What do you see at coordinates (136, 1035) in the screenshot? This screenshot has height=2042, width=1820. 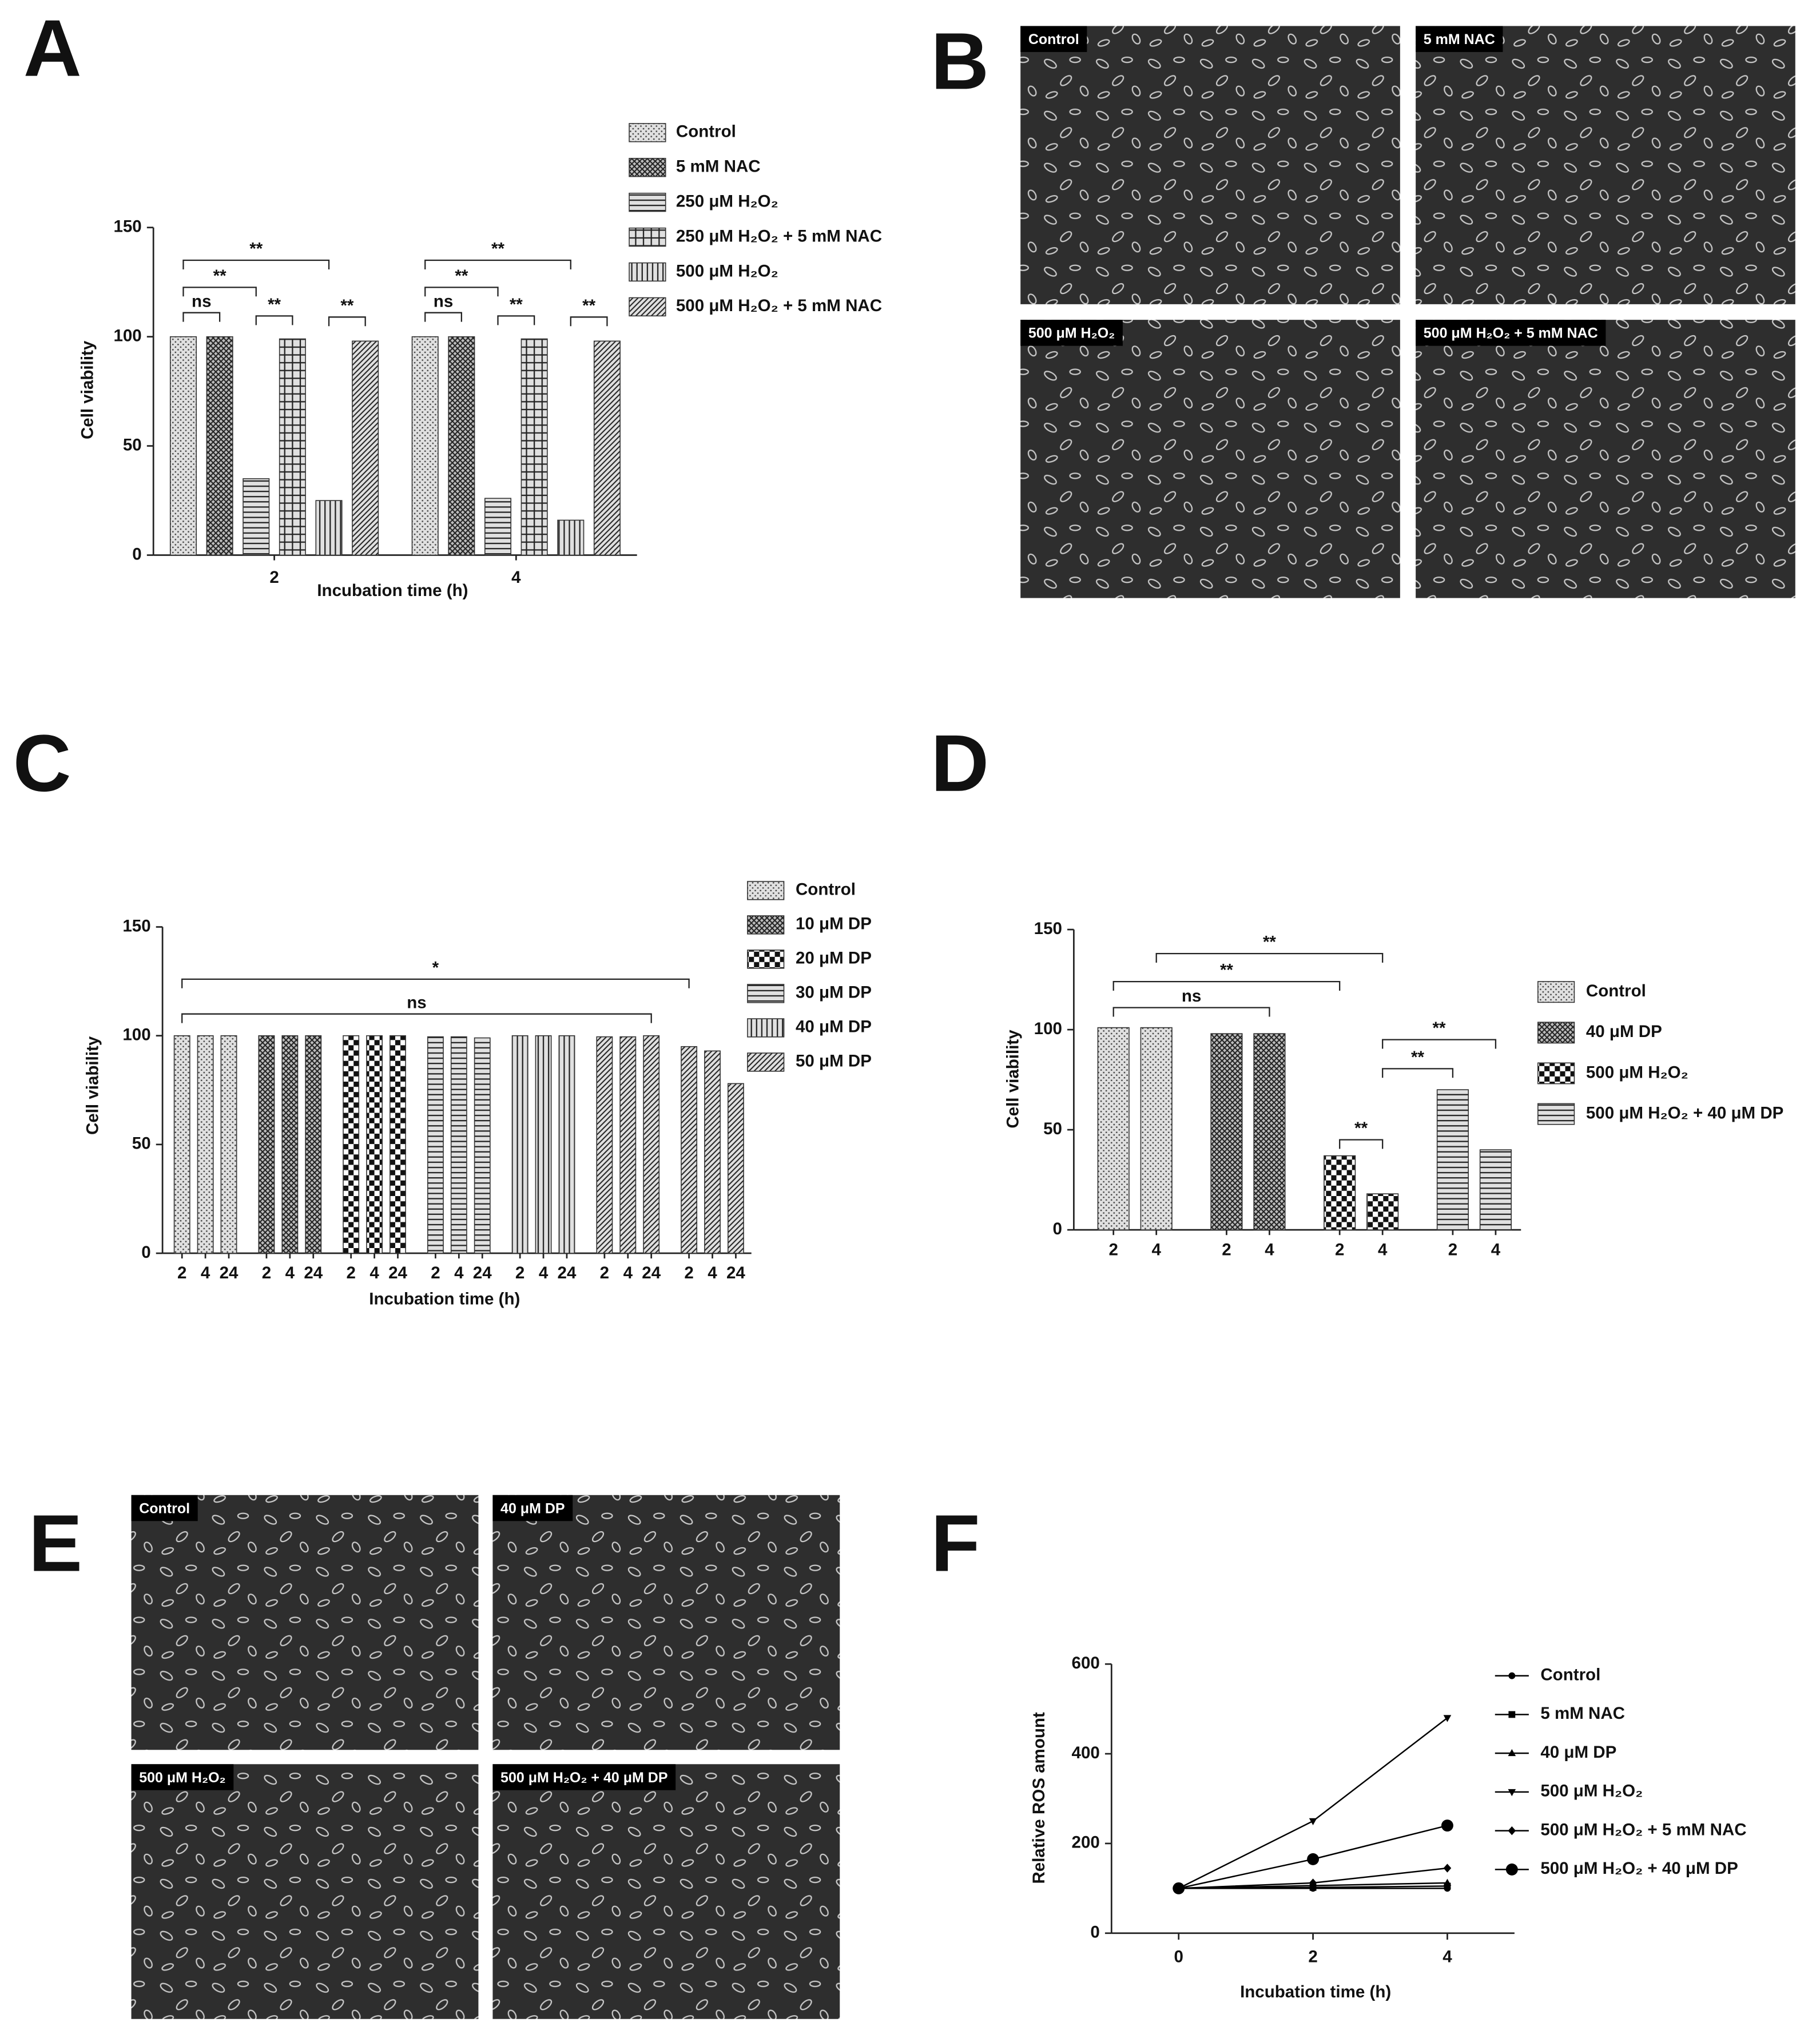 I see `y-tick-label: 100` at bounding box center [136, 1035].